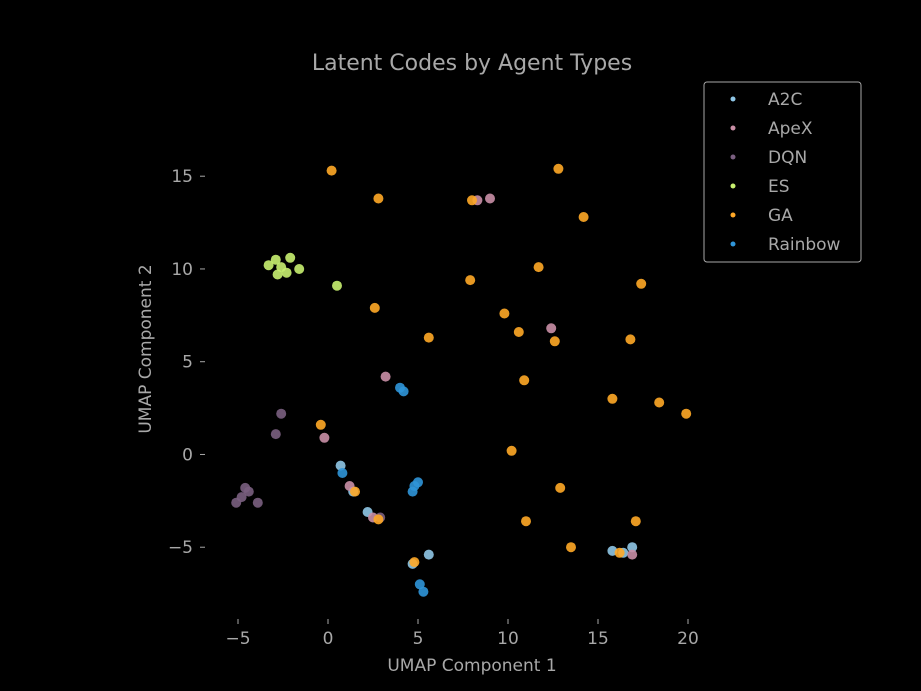 Image resolution: width=921 pixels, height=691 pixels. I want to click on y-axis: −5 0 5 10 15, so click(186, 362).